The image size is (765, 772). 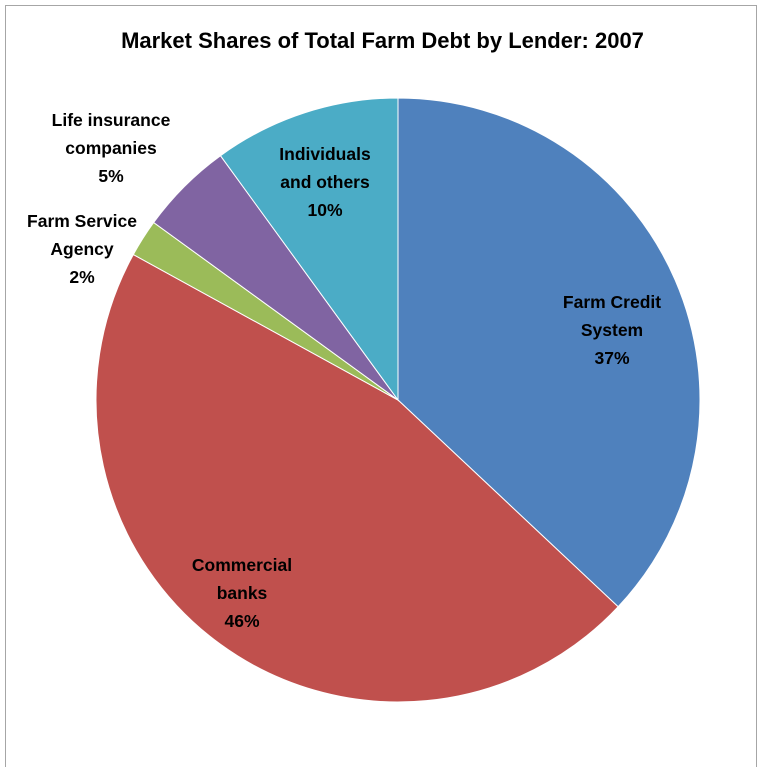 I want to click on slice-name-line: Farm Credit, so click(x=612, y=302).